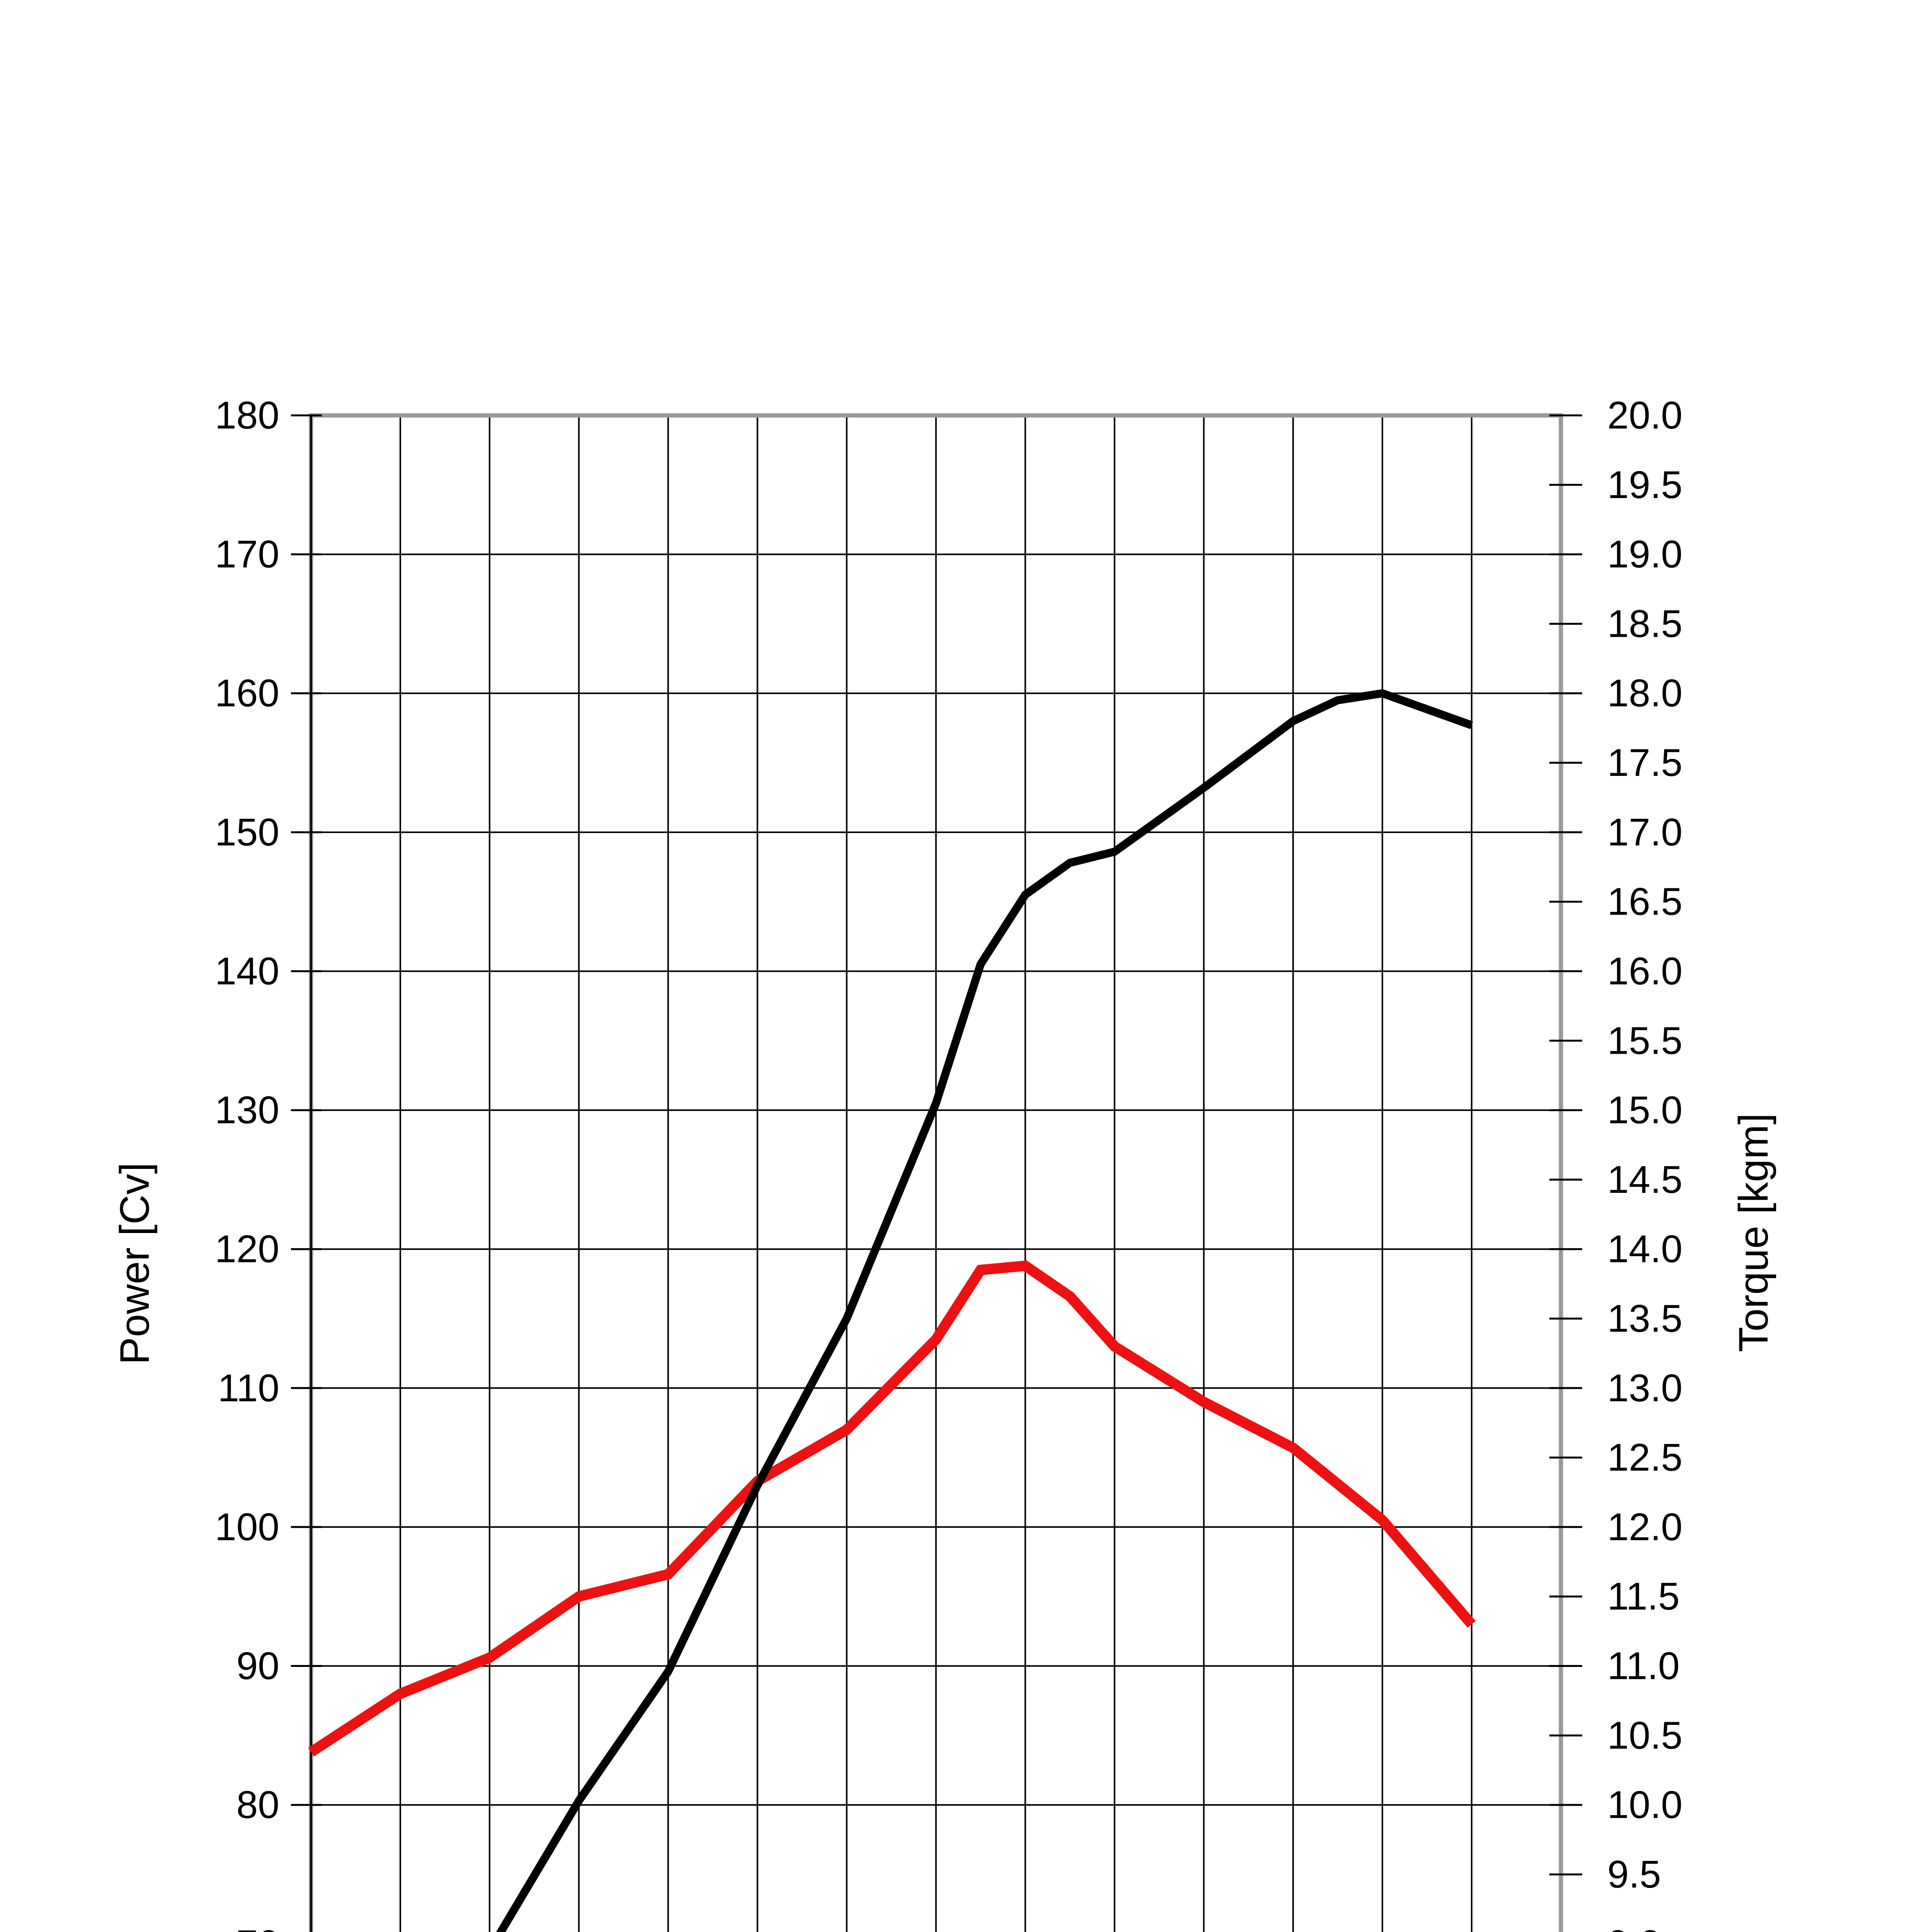 This screenshot has height=1932, width=1916. I want to click on y-right-tick-label: 15.0, so click(1645, 1110).